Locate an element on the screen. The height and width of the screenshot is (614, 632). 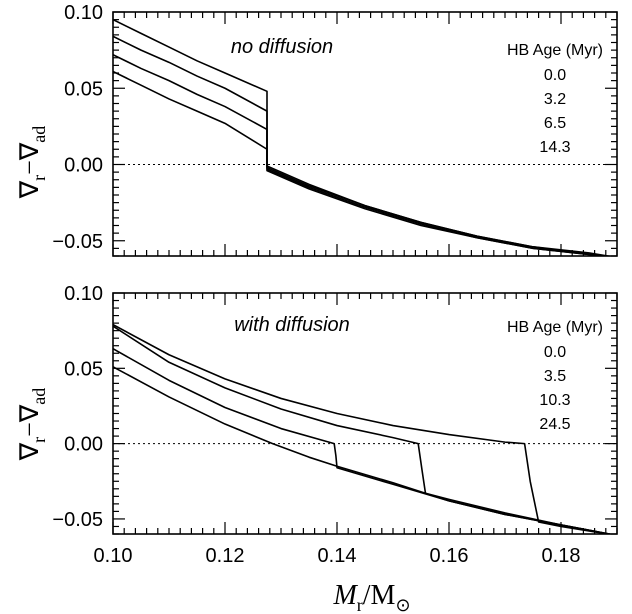
legend-entry: 3.5 is located at coordinates (555, 376).